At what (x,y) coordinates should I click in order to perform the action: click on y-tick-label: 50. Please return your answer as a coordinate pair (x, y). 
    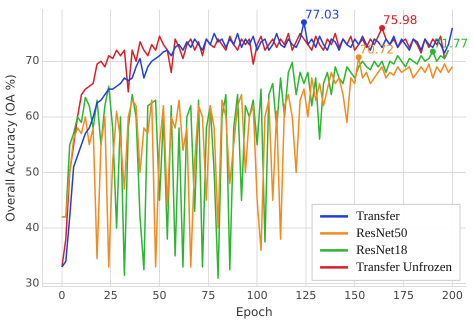
    Looking at the image, I should click on (32, 171).